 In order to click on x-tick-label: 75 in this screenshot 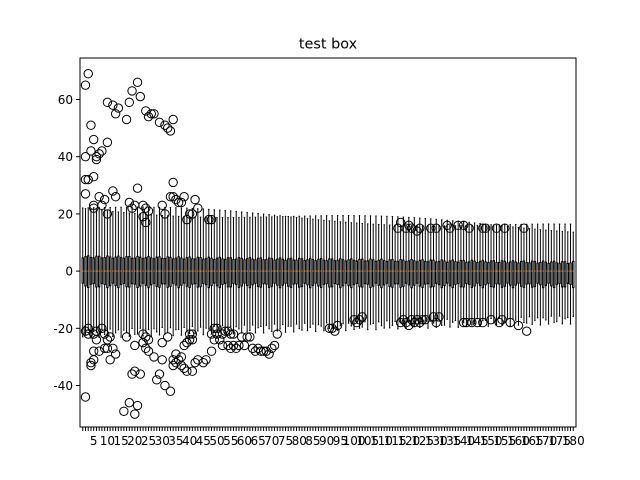, I will do `click(285, 441)`.